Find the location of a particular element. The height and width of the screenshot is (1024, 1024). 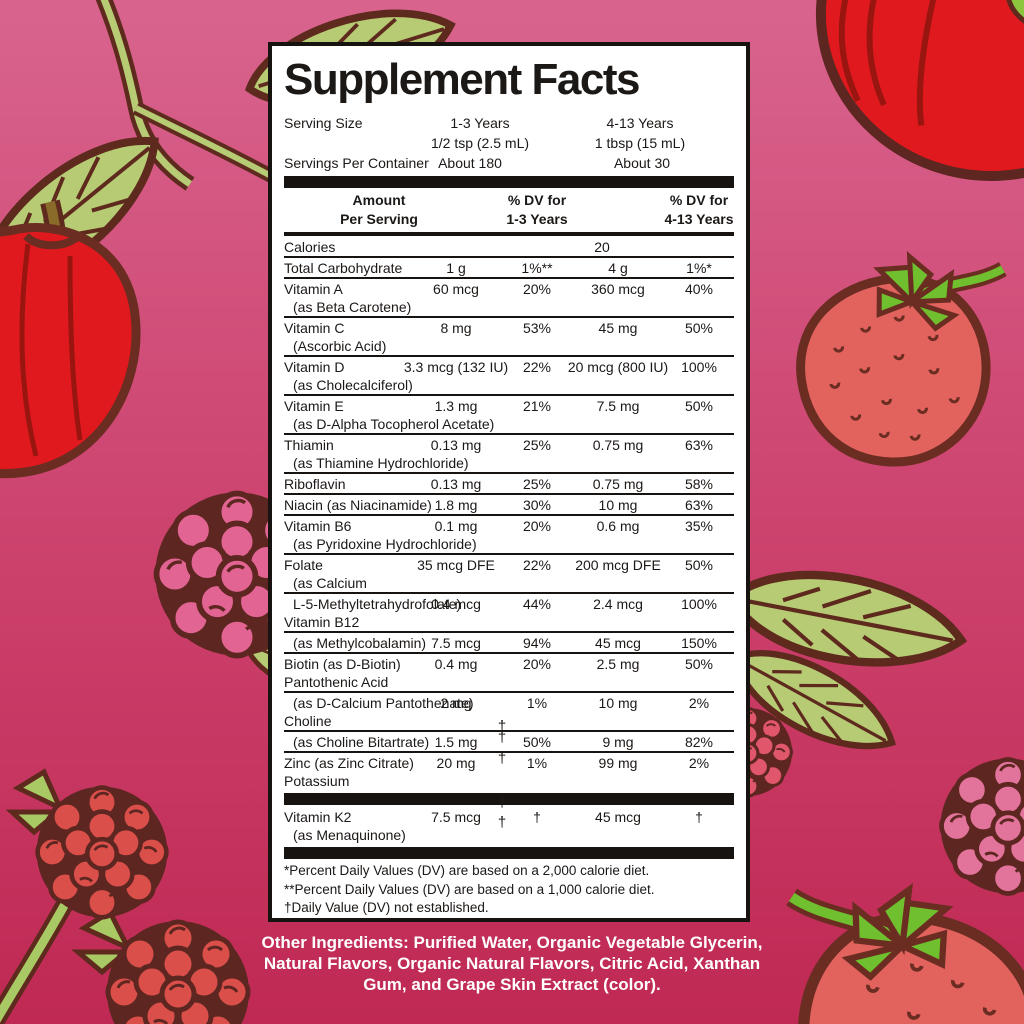

dv-4-13: 40% is located at coordinates (699, 289).